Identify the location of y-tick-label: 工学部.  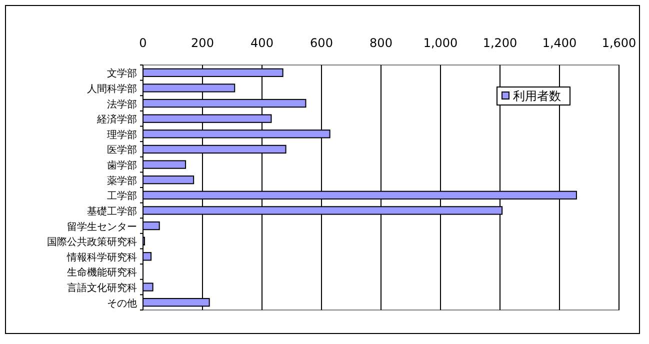
(122, 196).